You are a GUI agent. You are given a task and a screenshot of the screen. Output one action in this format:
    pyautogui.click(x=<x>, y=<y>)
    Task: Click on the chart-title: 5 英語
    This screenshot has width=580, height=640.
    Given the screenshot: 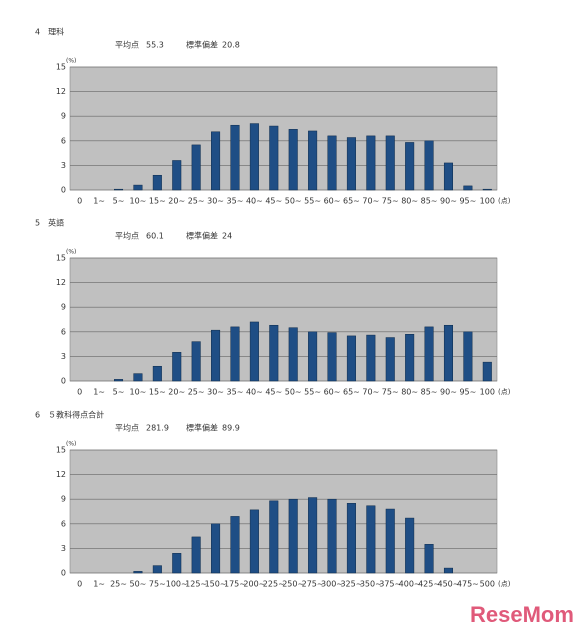 What is the action you would take?
    pyautogui.click(x=49, y=223)
    